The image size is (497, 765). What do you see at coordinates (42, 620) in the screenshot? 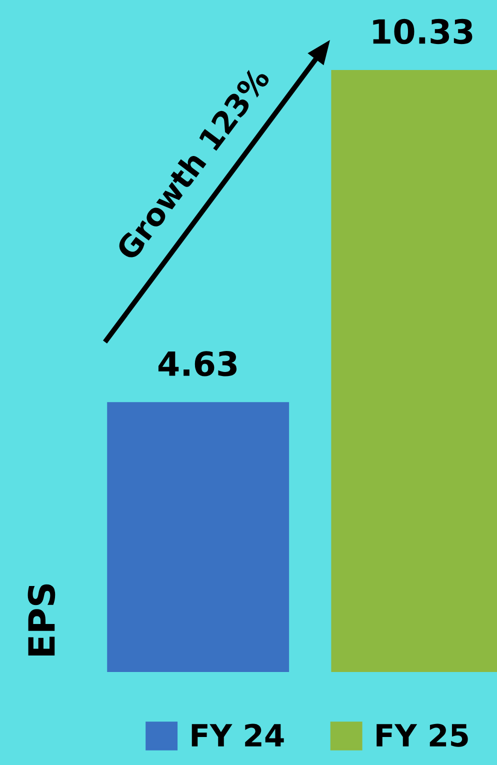
I see `y-axis-title: EPS` at bounding box center [42, 620].